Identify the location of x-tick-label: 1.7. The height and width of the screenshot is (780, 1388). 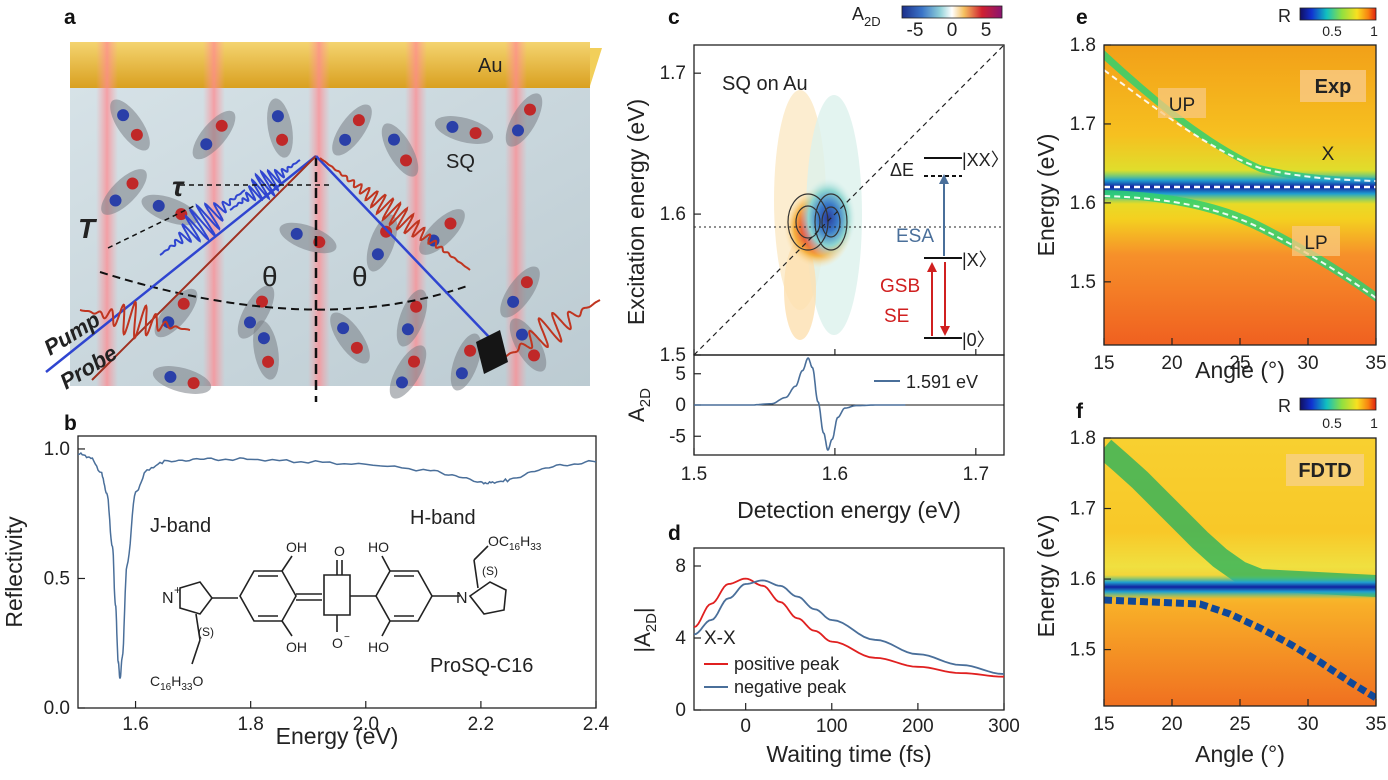
(976, 474).